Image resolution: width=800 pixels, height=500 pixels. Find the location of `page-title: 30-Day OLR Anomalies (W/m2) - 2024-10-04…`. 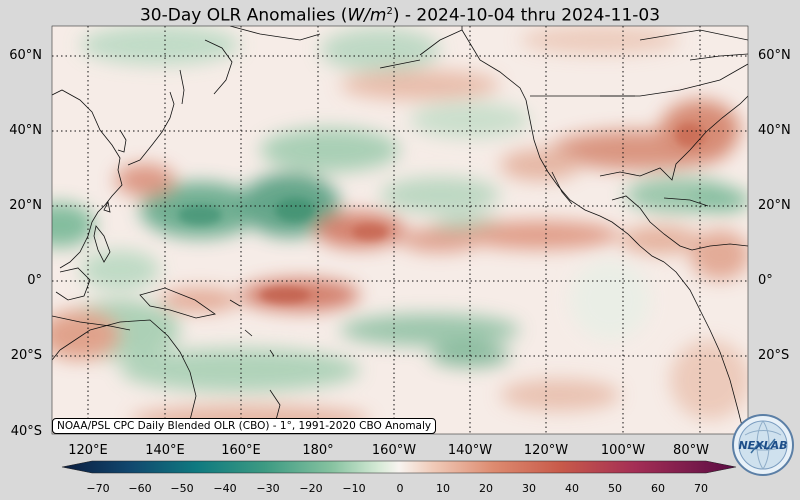

page-title: 30-Day OLR Anomalies (W/m2) - 2024-10-04… is located at coordinates (400, 15).